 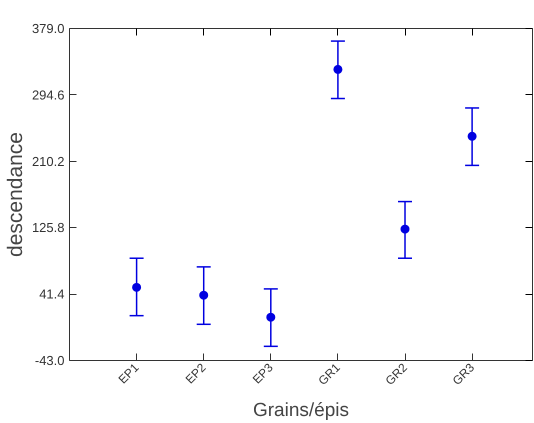 What do you see at coordinates (49, 360) in the screenshot?
I see `y-tick-label: -43.0` at bounding box center [49, 360].